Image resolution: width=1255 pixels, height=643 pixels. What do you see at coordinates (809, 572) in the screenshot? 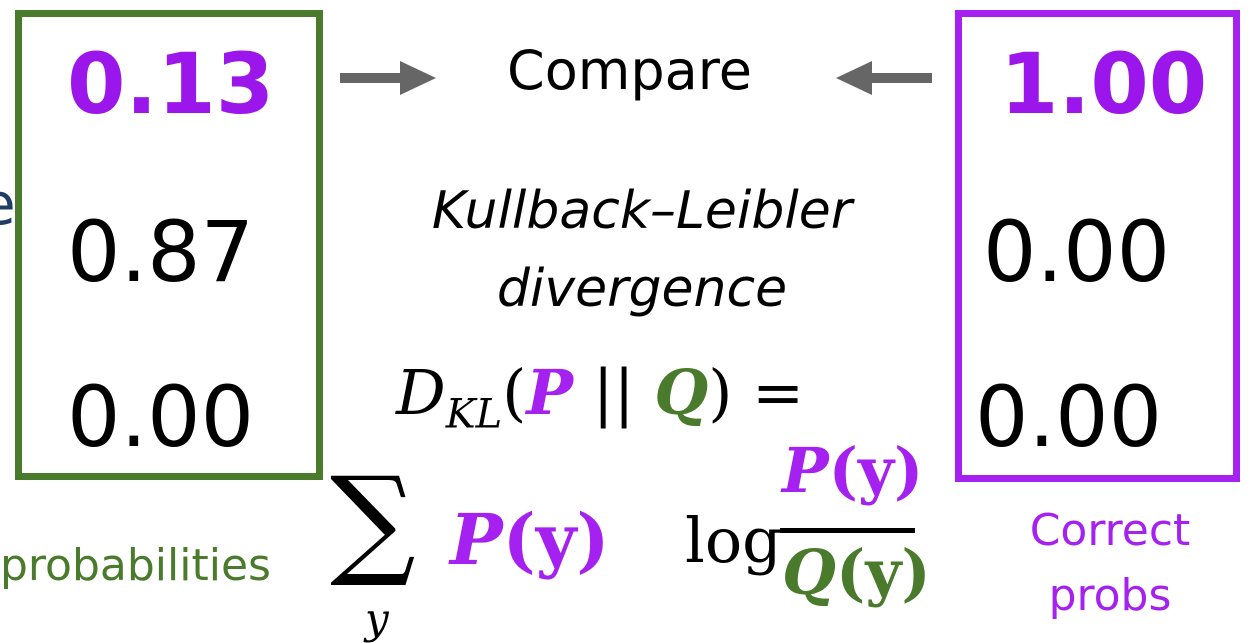
I see `denominator-q: Q` at bounding box center [809, 572].